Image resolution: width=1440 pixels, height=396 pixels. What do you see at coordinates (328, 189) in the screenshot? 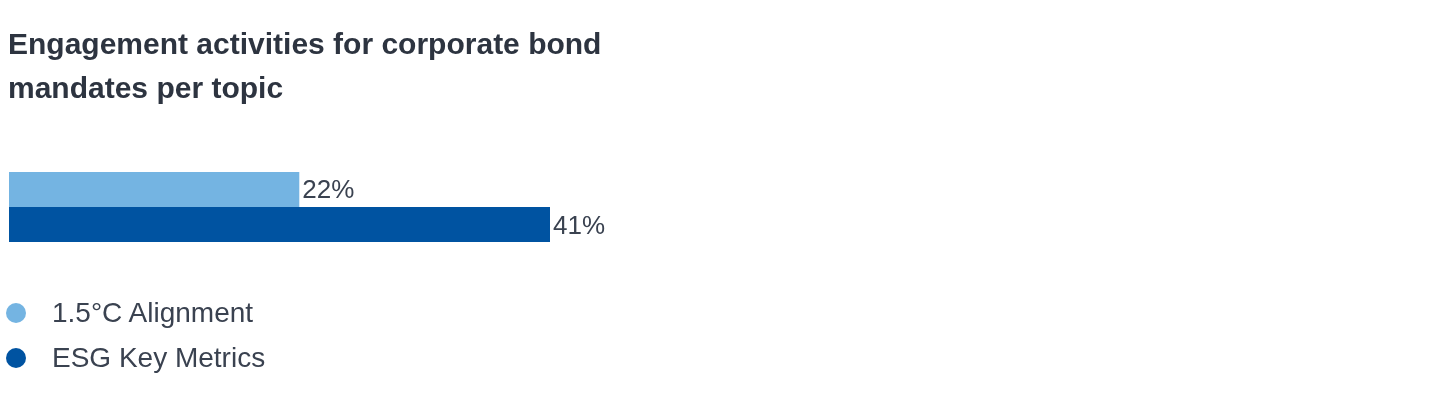
I see `data-label: 22%` at bounding box center [328, 189].